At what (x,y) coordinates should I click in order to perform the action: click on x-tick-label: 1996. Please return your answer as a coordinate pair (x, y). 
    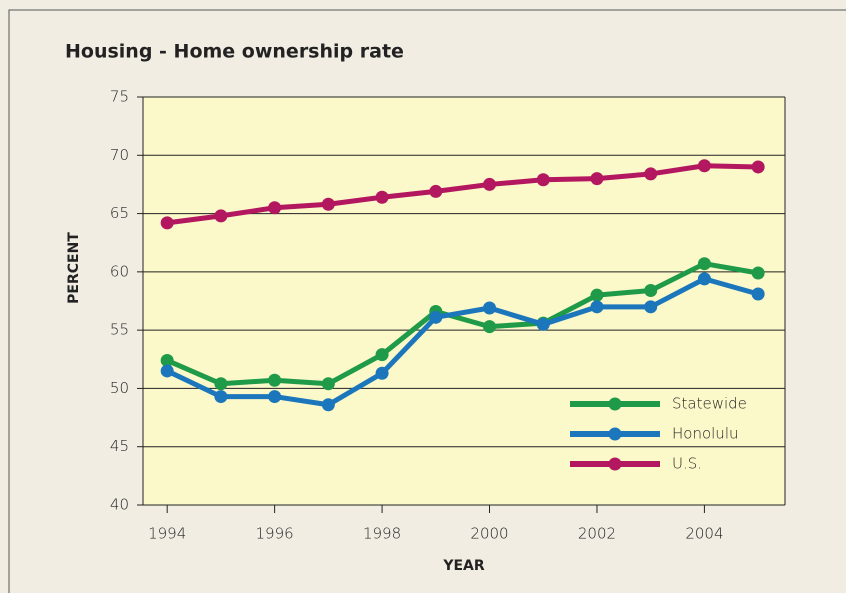
    Looking at the image, I should click on (275, 534).